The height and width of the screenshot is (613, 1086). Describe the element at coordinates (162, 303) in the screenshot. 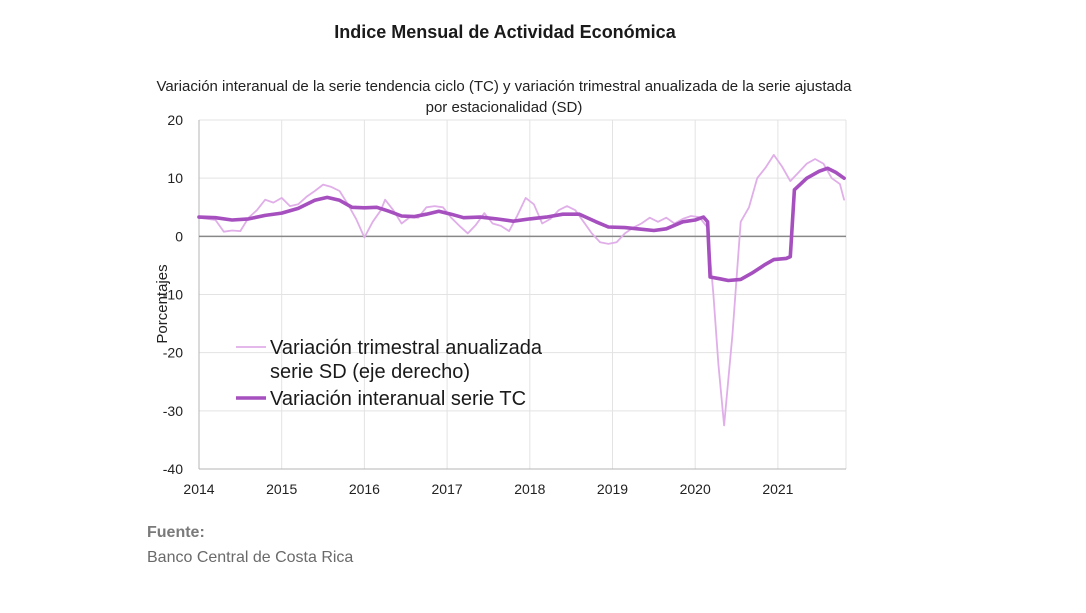

I see `y-axis-label: Porcentajes` at that location.